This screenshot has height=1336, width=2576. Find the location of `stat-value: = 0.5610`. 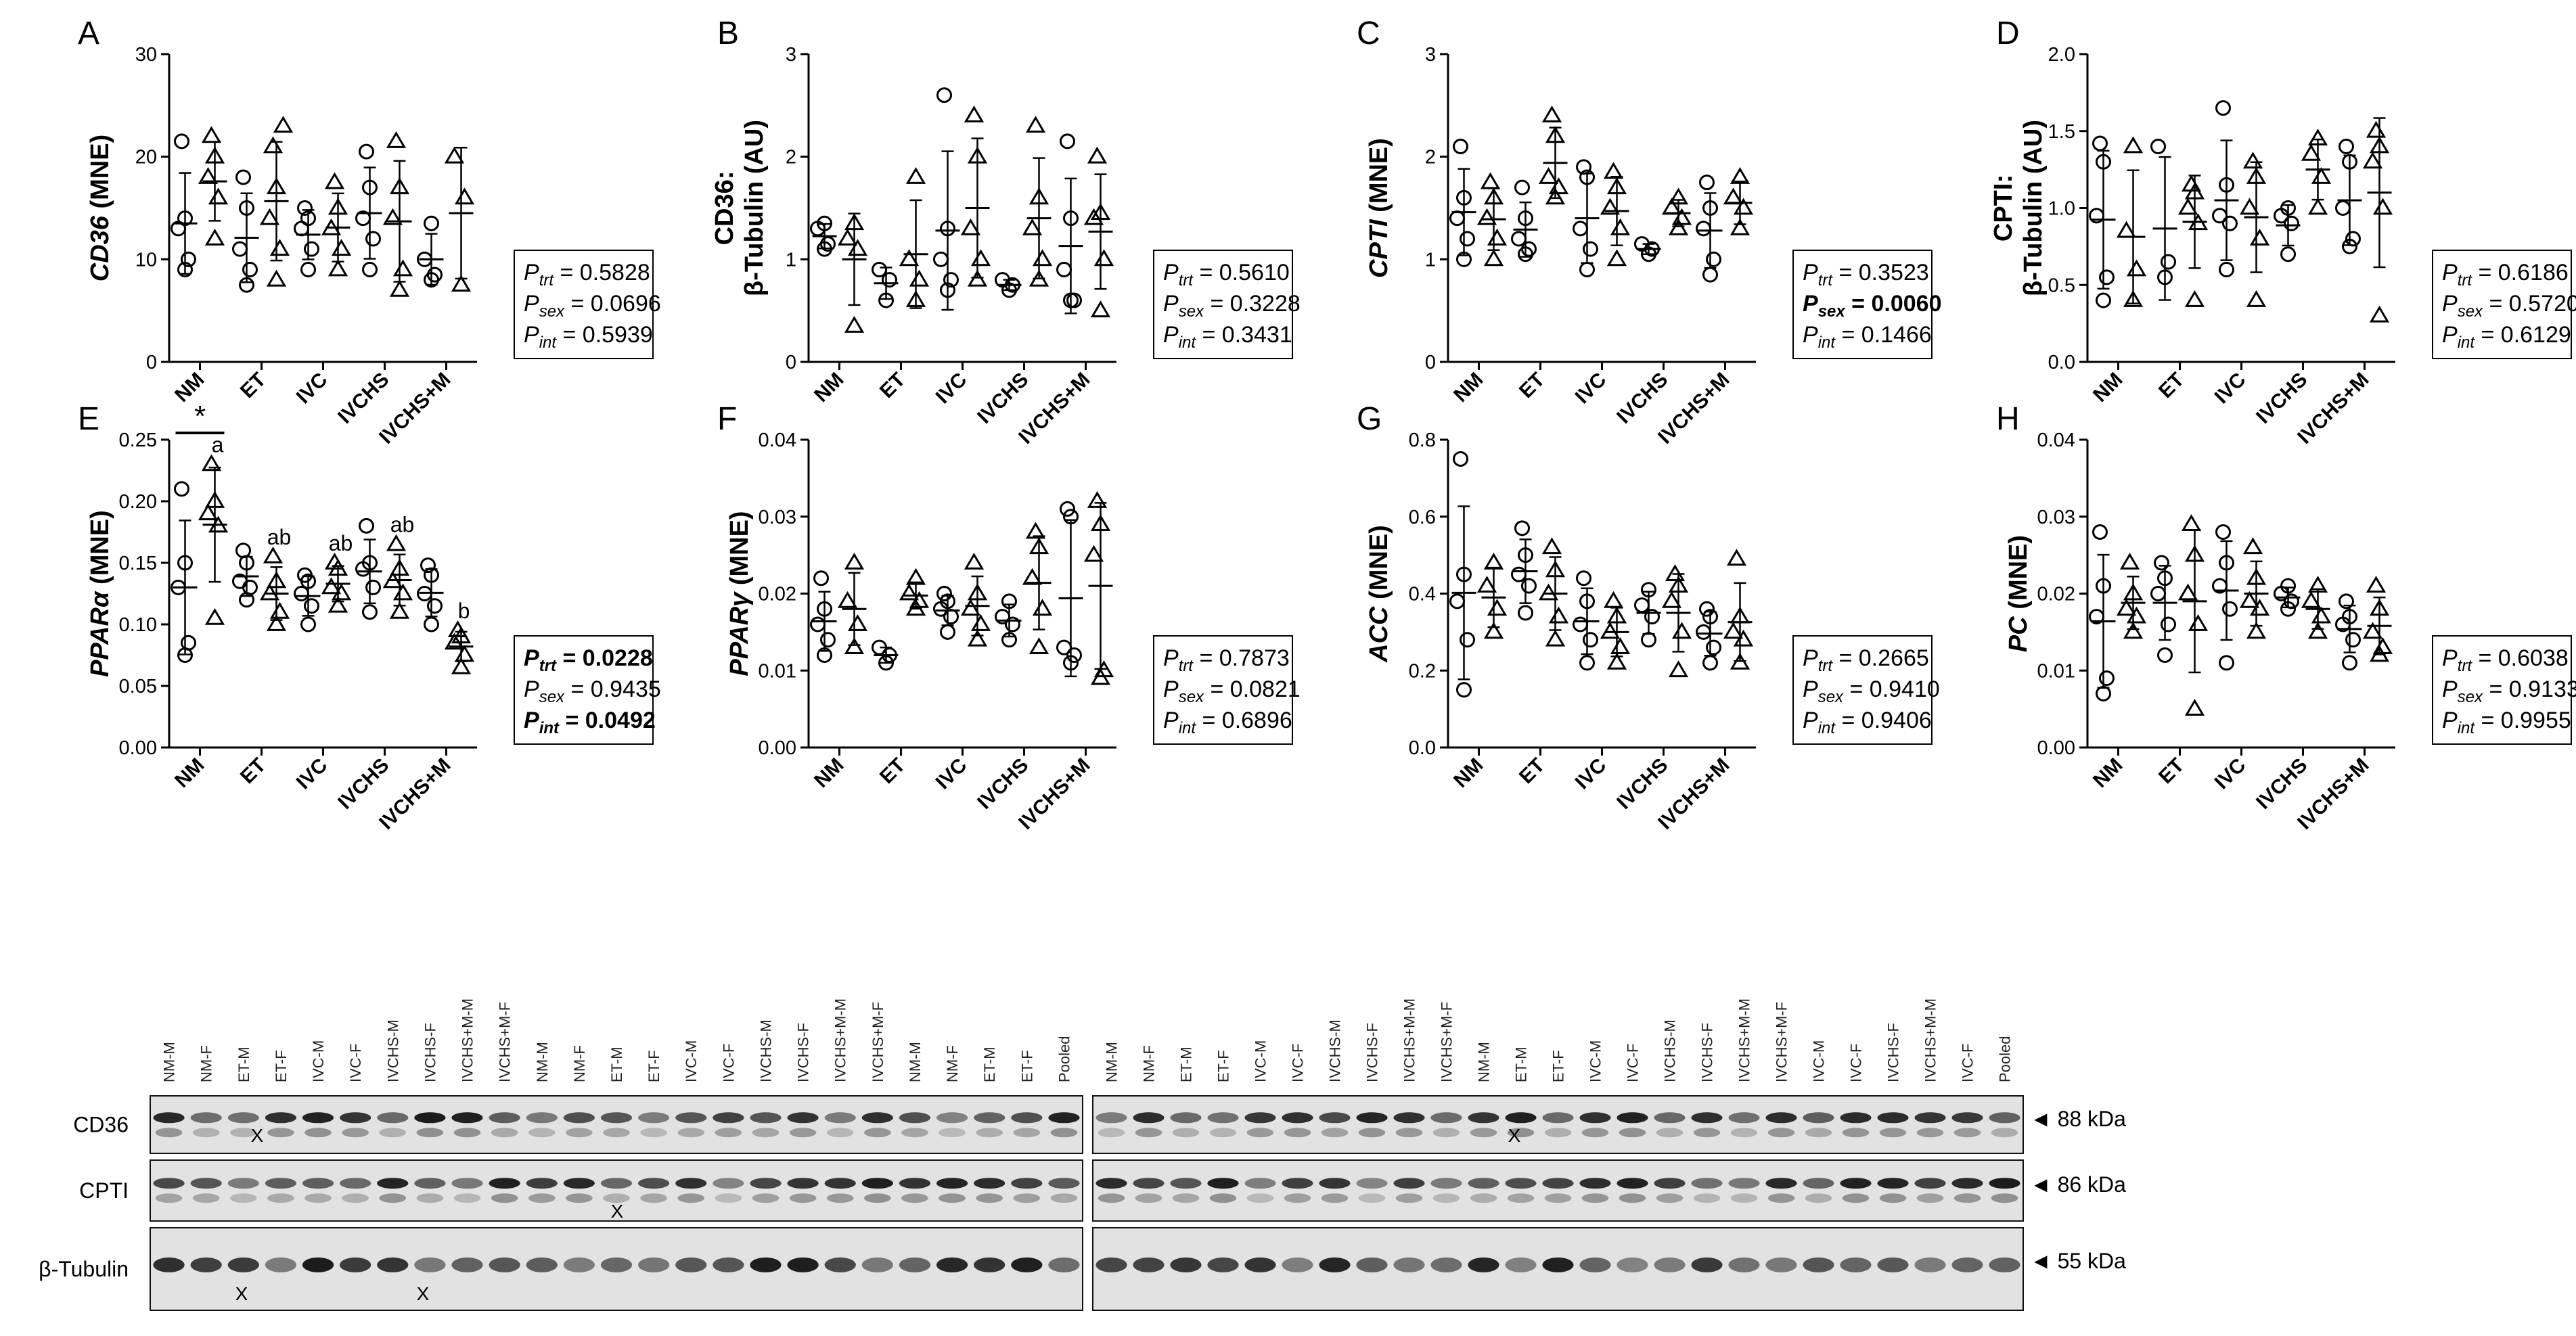

stat-value: = 0.5610 is located at coordinates (1241, 272).